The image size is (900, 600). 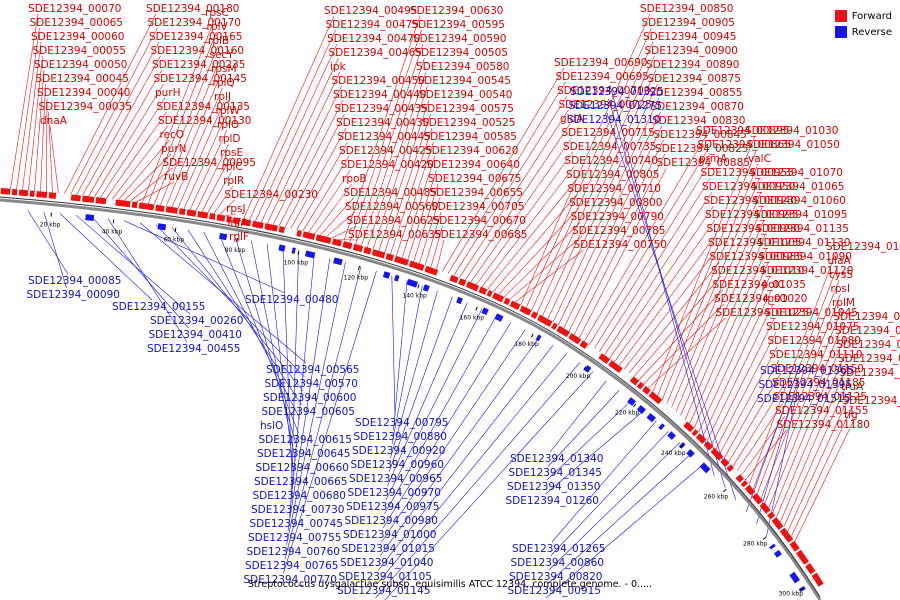 I want to click on forward-gene-label: SDE12394_01050, so click(x=793, y=145).